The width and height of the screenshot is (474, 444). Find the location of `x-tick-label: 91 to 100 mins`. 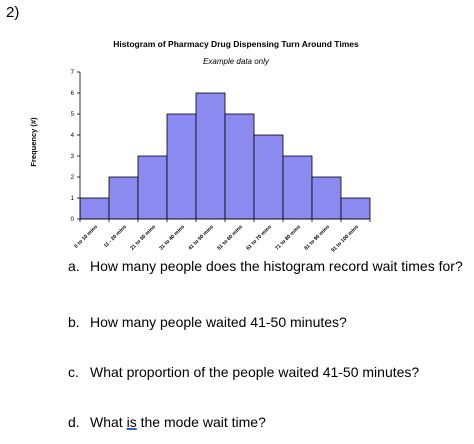

x-tick-label: 91 to 100 mins is located at coordinates (345, 239).